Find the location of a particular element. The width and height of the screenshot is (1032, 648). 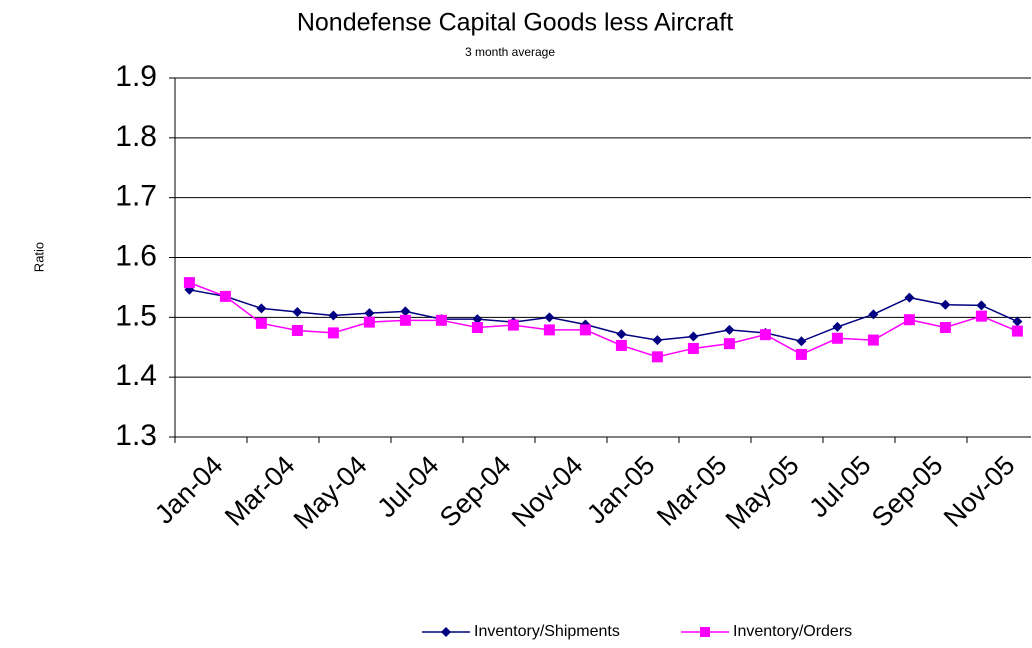

y-tick-label: 1.6 is located at coordinates (136, 255).